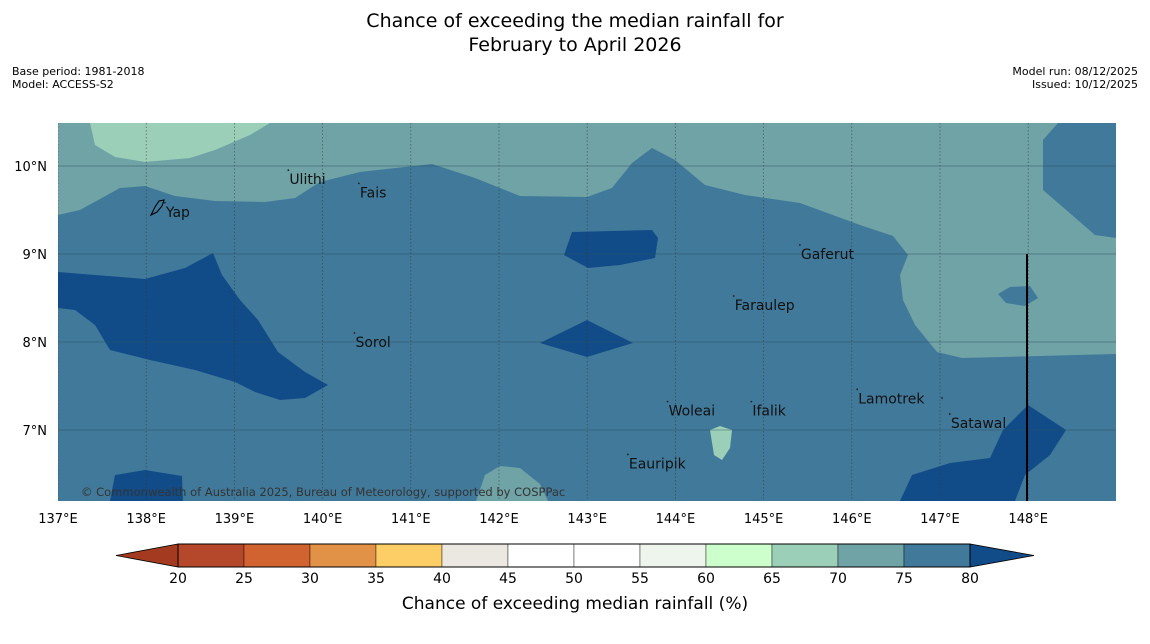 This screenshot has width=1150, height=644. I want to click on field-over-80-central, so click(586, 338).